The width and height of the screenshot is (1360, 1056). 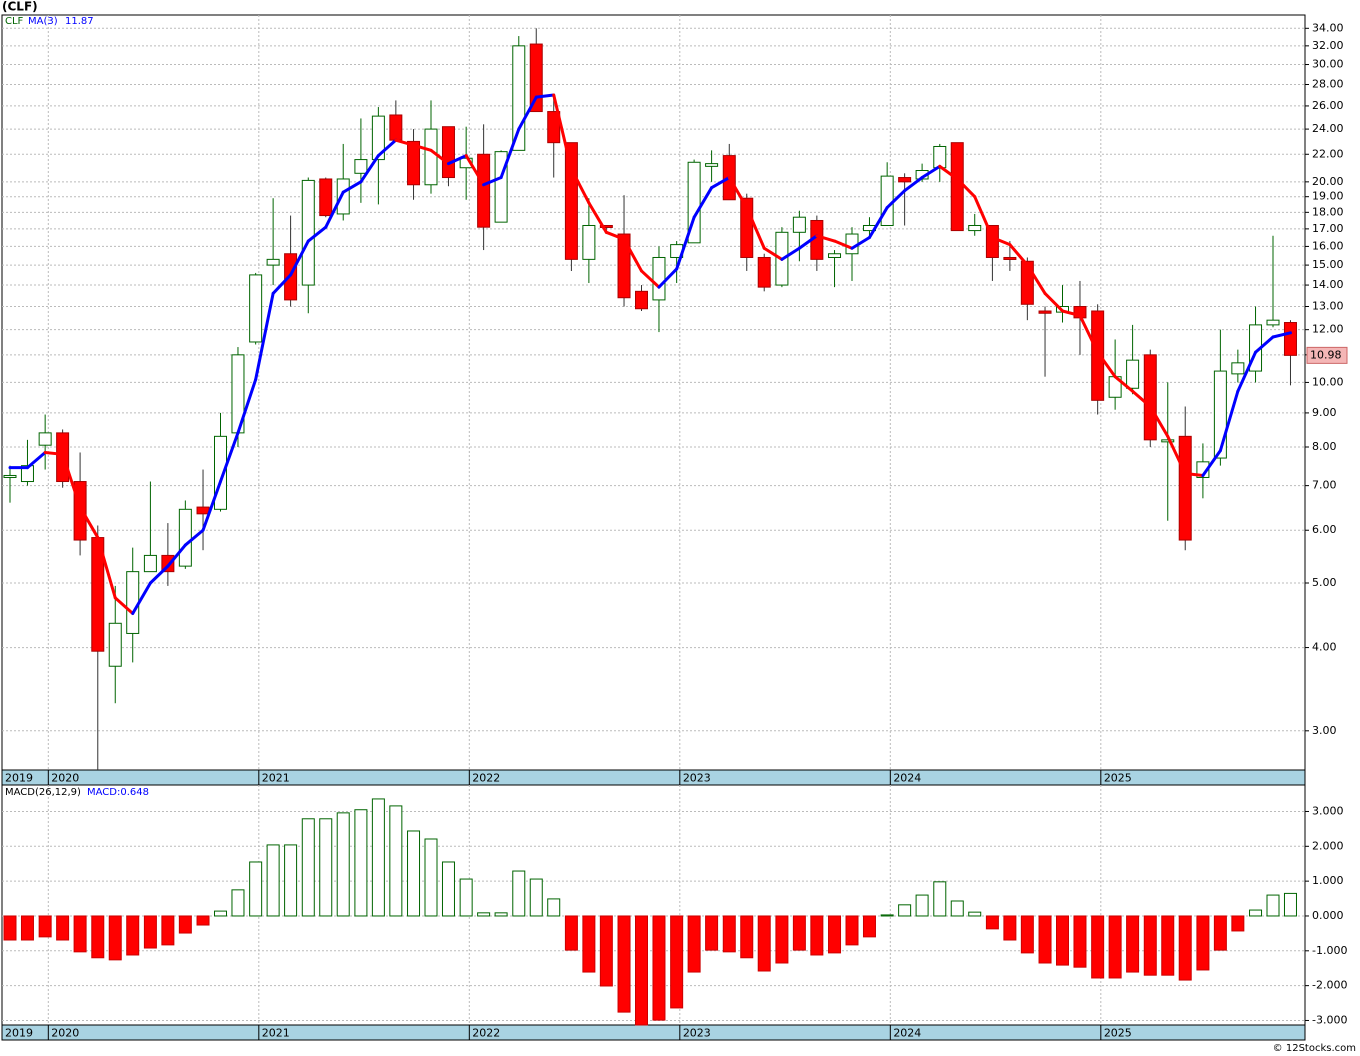 What do you see at coordinates (1328, 228) in the screenshot?
I see `y-tick-label: 17.00` at bounding box center [1328, 228].